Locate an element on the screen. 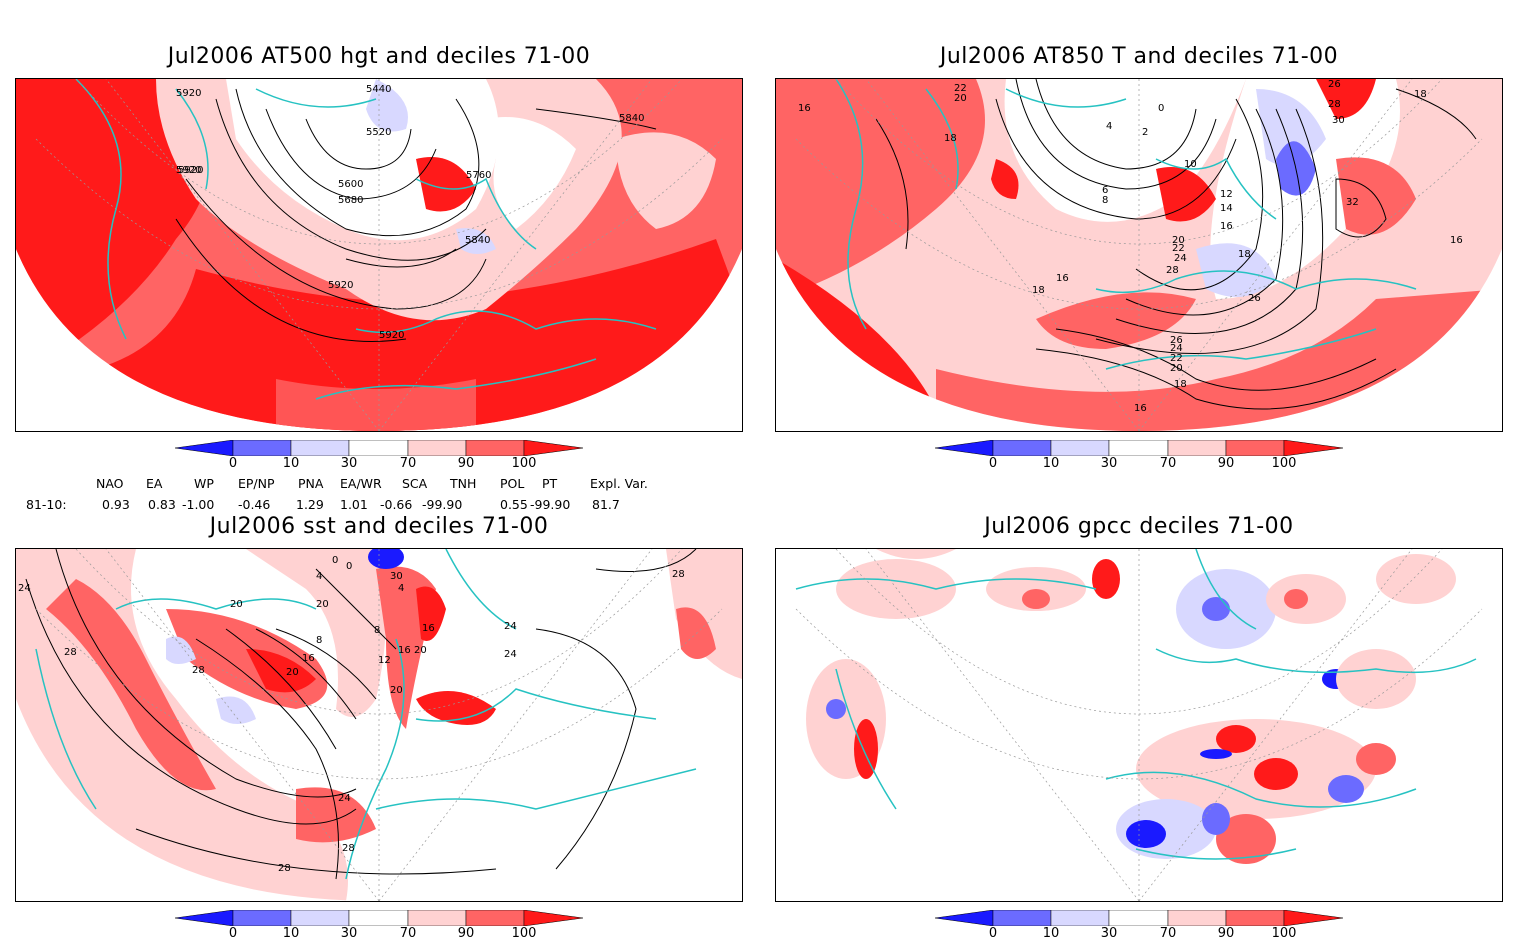 This screenshot has width=1520, height=946. contour-label-p1-4: 5840 is located at coordinates (631, 118).